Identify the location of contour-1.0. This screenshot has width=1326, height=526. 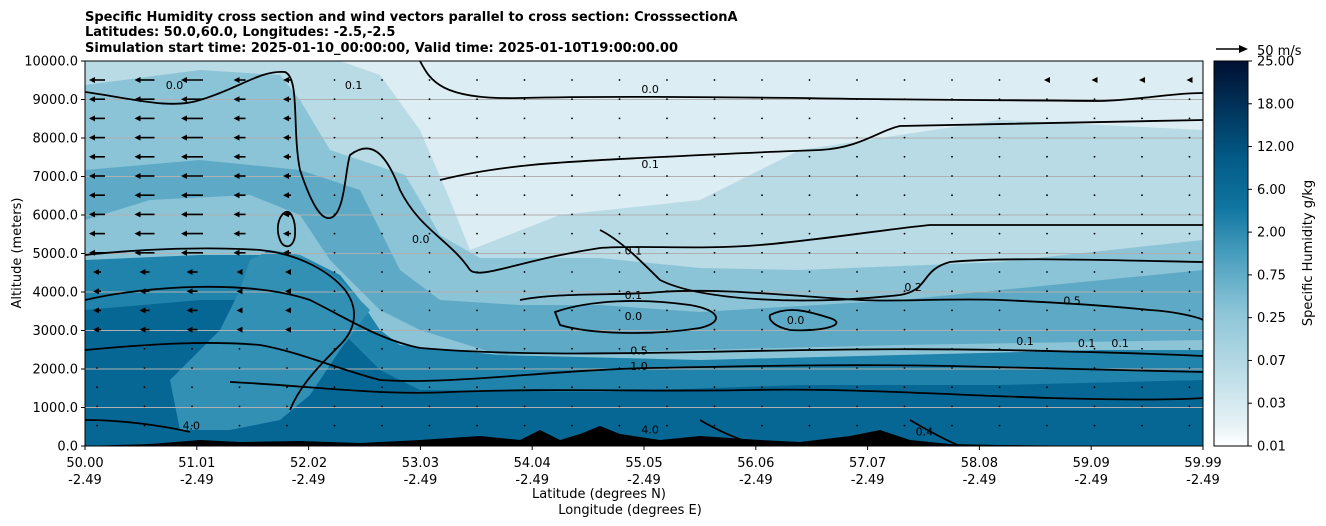
(644, 362).